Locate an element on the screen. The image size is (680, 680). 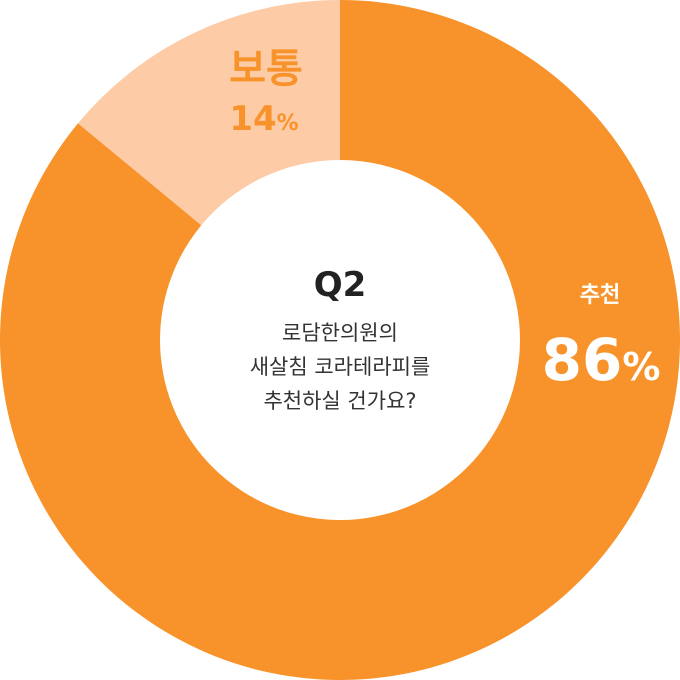
center-title: Q2 is located at coordinates (340, 285).